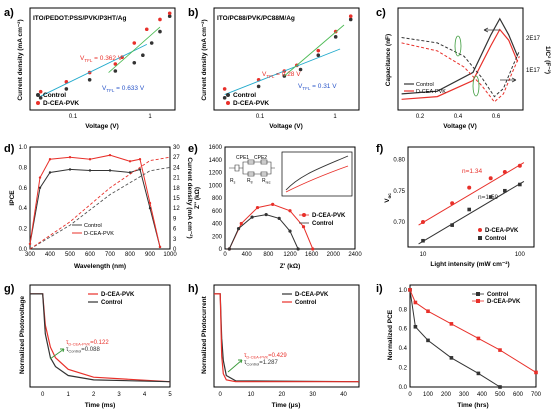  What do you see at coordinates (43, 395) in the screenshot?
I see `panel-g-xtick-0: 0` at bounding box center [43, 395].